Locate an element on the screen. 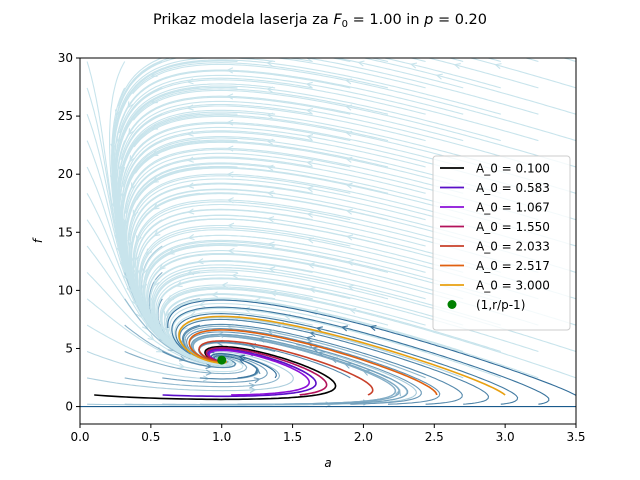  y-tick-label: 30 is located at coordinates (65, 58).